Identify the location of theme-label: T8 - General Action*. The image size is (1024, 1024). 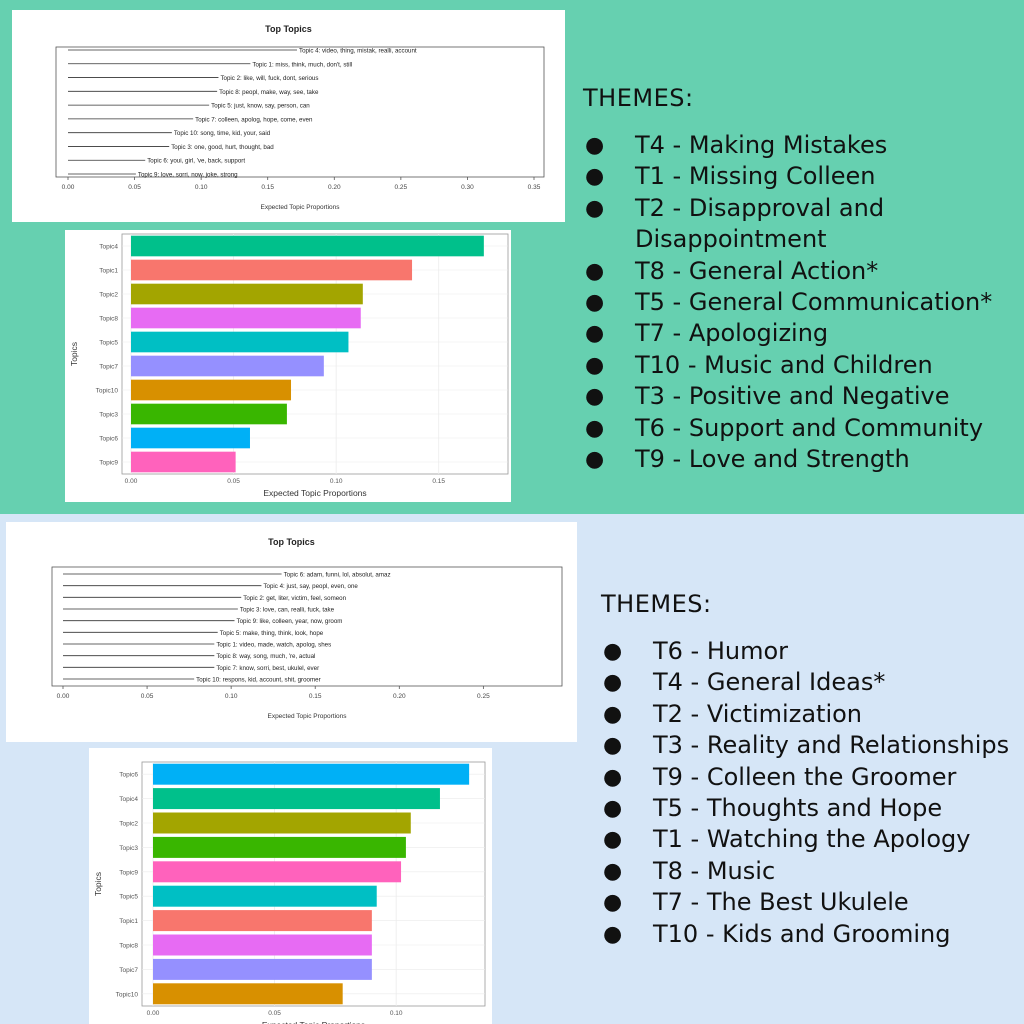
(757, 270).